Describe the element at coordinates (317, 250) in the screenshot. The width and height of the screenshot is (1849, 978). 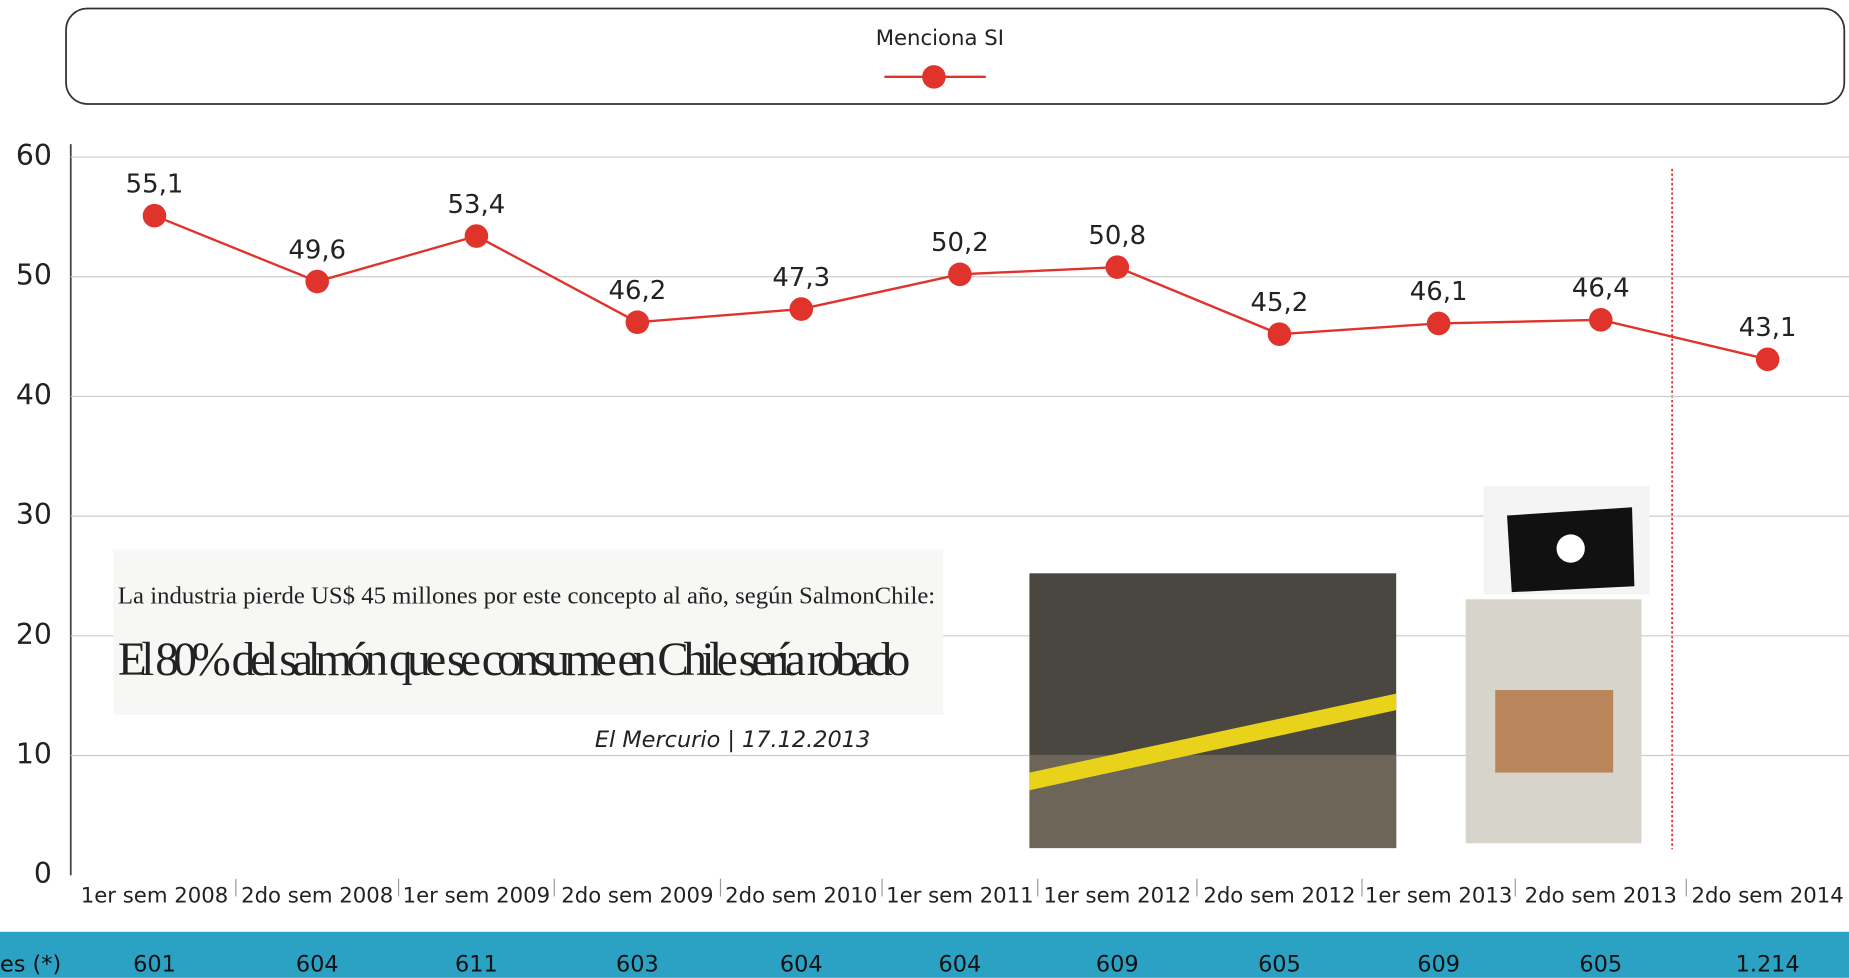
I see `data-label: 49,6` at that location.